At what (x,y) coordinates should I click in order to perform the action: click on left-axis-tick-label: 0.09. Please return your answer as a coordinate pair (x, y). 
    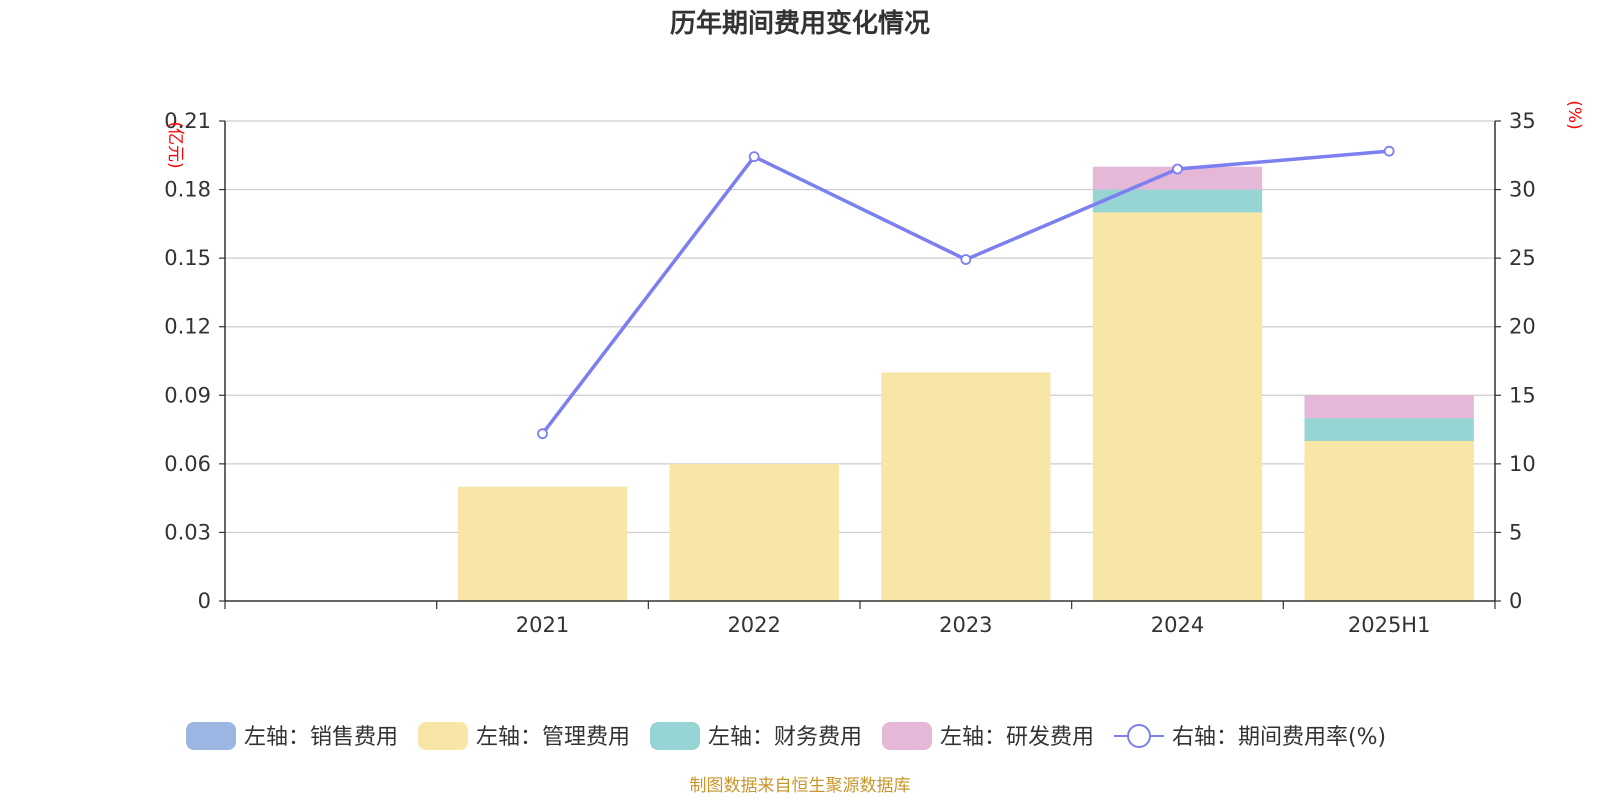
    Looking at the image, I should click on (187, 395).